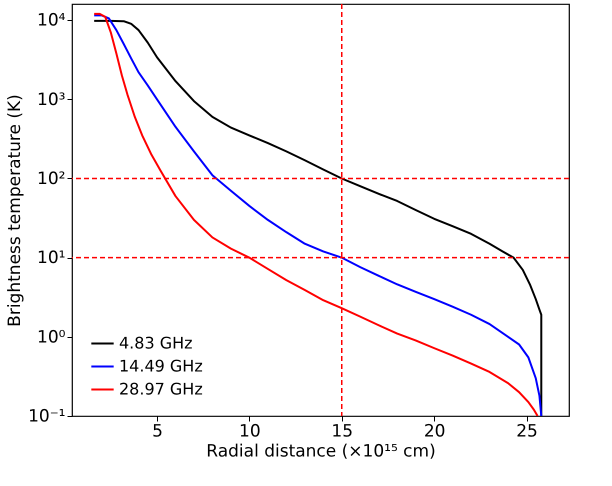 The height and width of the screenshot is (486, 612). I want to click on x-tick-label: 15, so click(342, 432).